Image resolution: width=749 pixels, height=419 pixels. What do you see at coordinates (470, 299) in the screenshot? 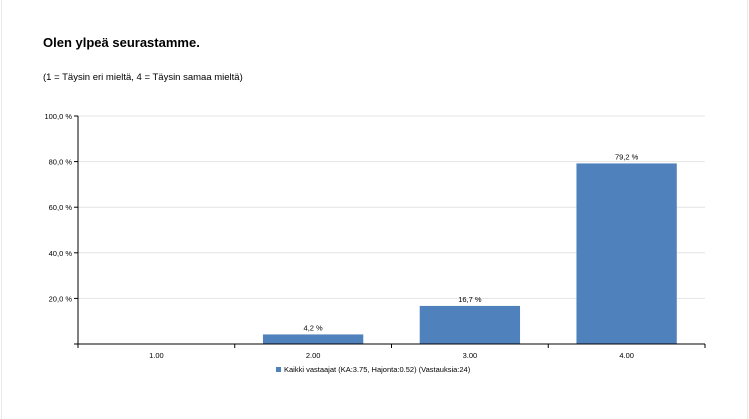
I see `data-label: 16,7 %` at bounding box center [470, 299].